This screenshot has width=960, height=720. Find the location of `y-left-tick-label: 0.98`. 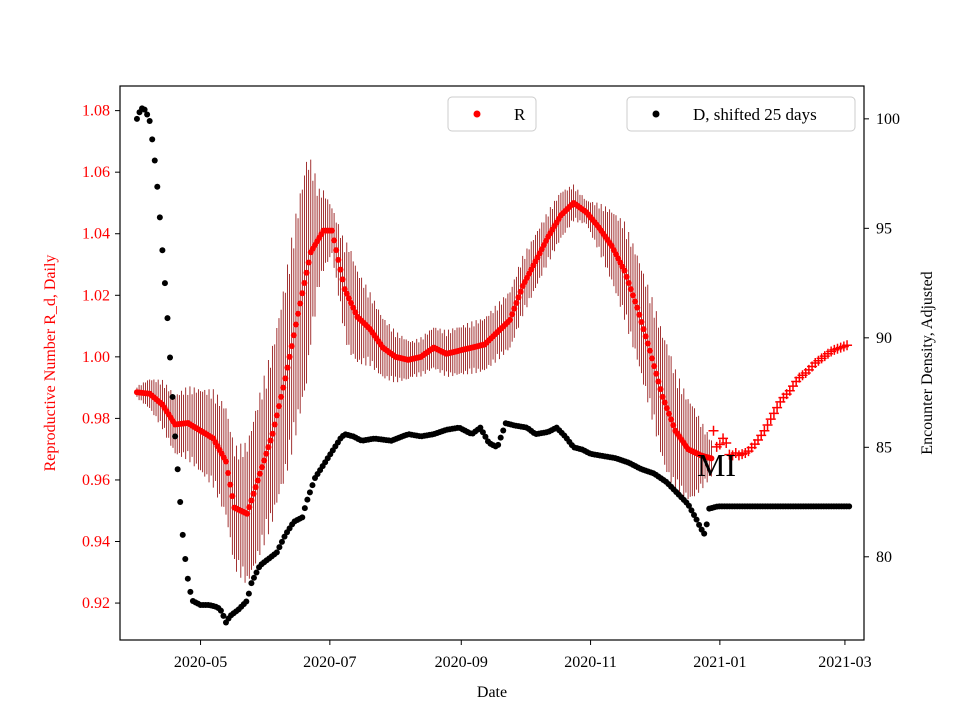

y-left-tick-label: 0.98 is located at coordinates (96, 418).